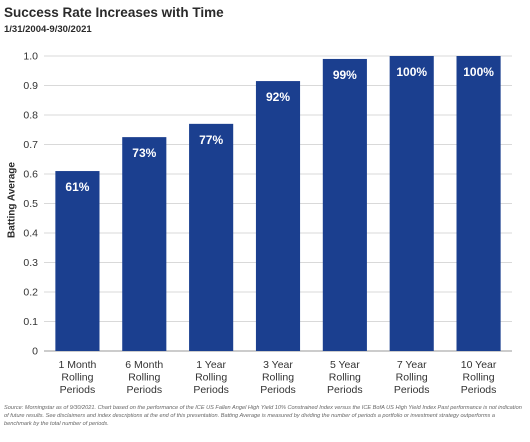 The height and width of the screenshot is (442, 530). I want to click on y-tick-labels: 0 0.1 0.2 0.3 0.4 0.5 0.6 0.7 0.8 0.9 1.0, so click(30, 204).